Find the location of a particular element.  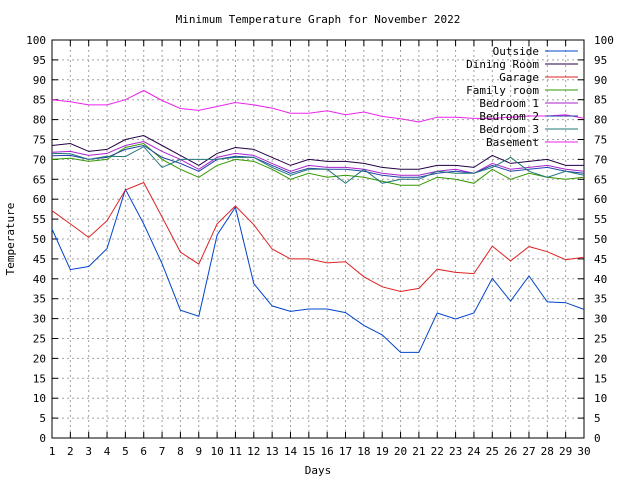

x-tick-label: 8 is located at coordinates (180, 451).